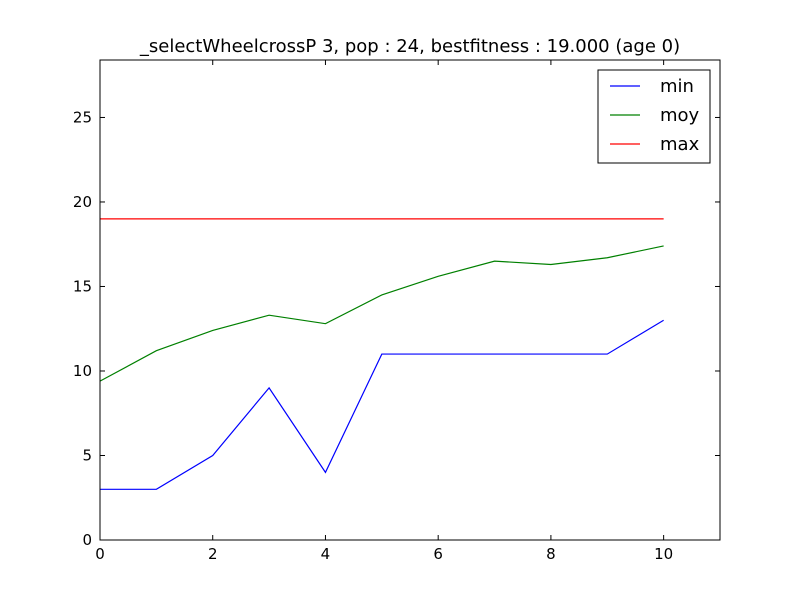 The width and height of the screenshot is (800, 600). I want to click on legend-label-min: min, so click(677, 86).